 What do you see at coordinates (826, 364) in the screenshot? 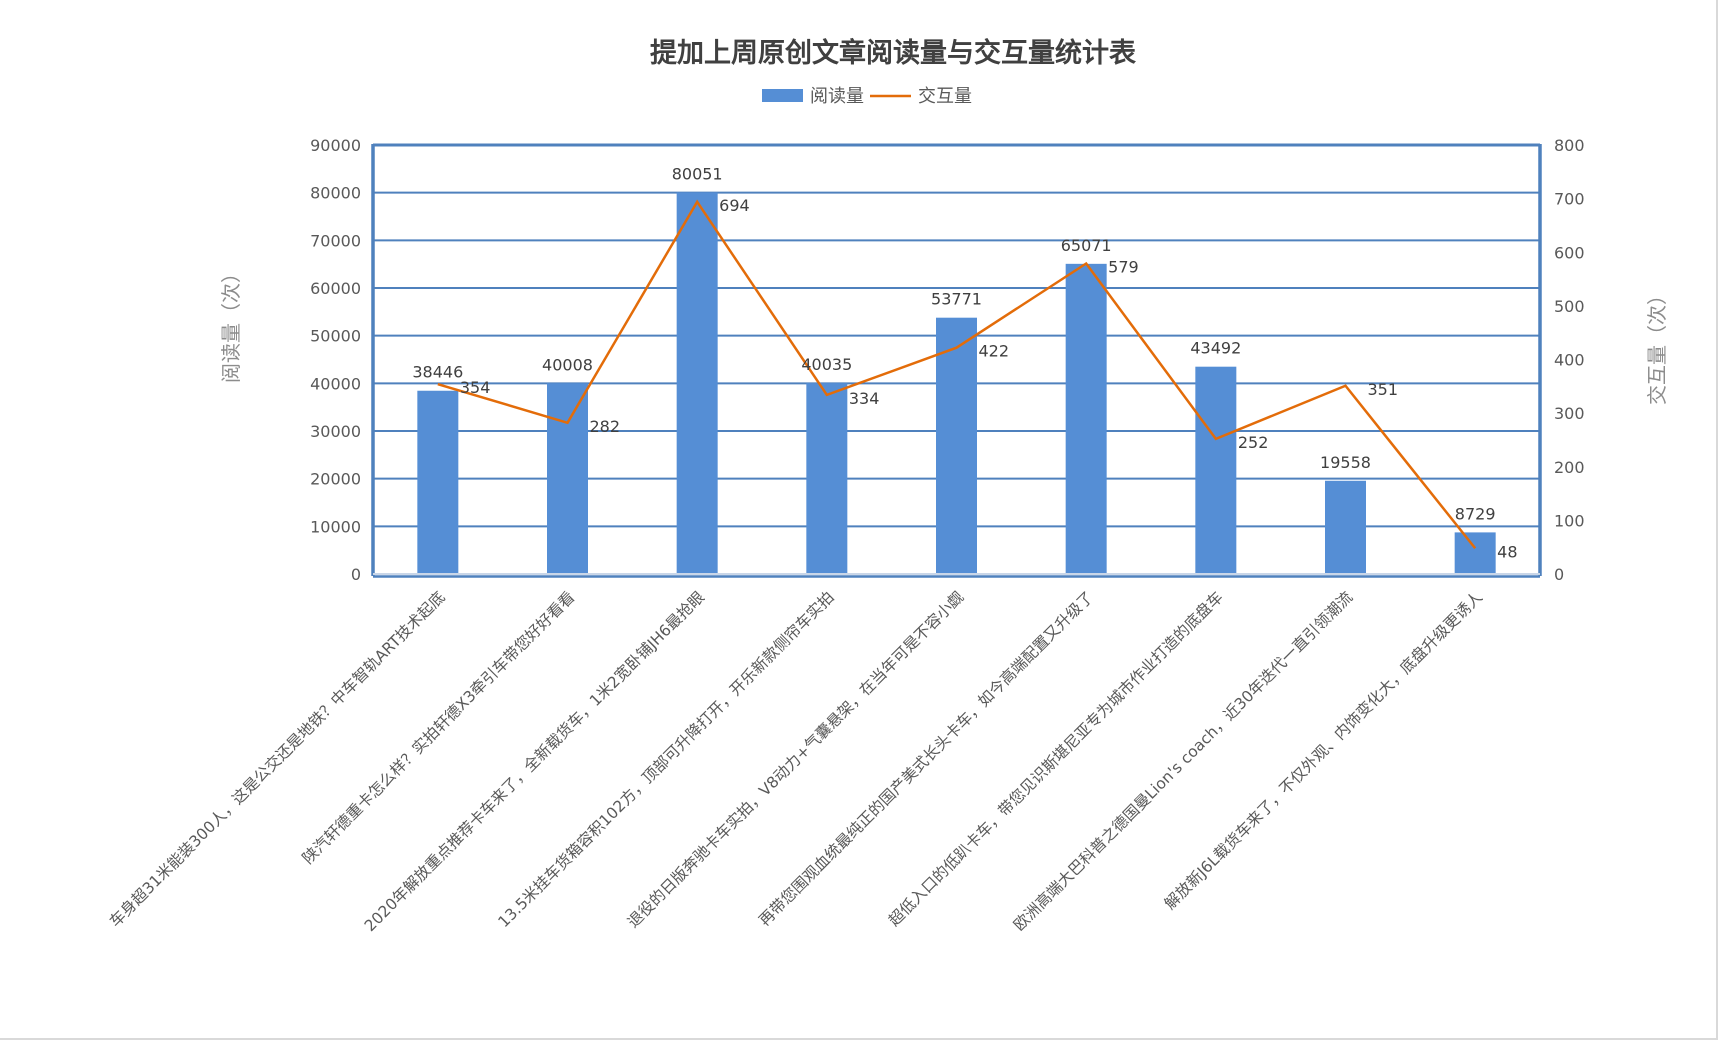
I see `bar-value-label: 40035` at bounding box center [826, 364].